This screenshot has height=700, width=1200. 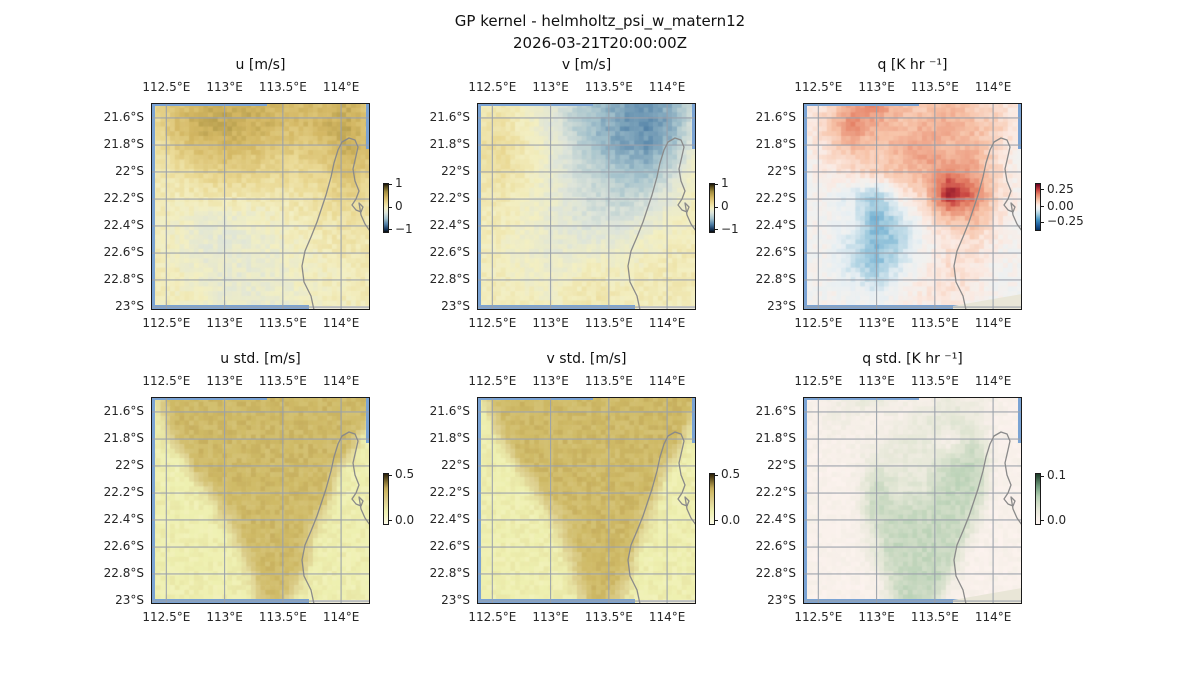 What do you see at coordinates (731, 519) in the screenshot?
I see `colorbar-tick-label: 0.0` at bounding box center [731, 519].